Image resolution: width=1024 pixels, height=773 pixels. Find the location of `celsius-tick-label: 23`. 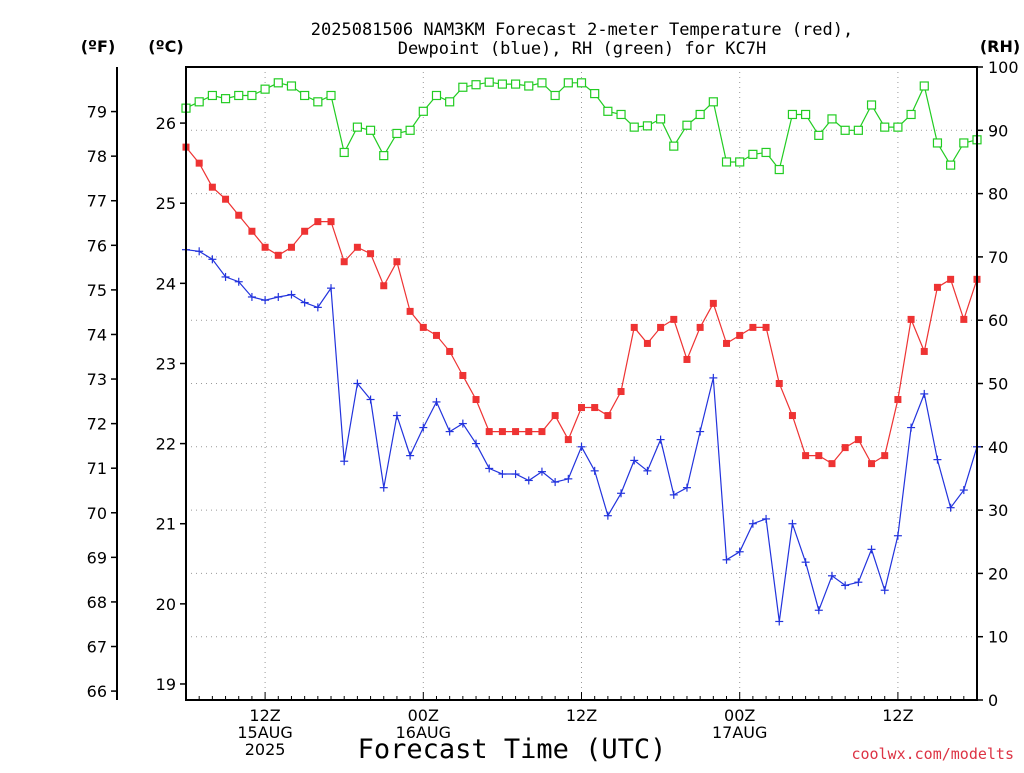

celsius-tick-label: 23 is located at coordinates (166, 363).